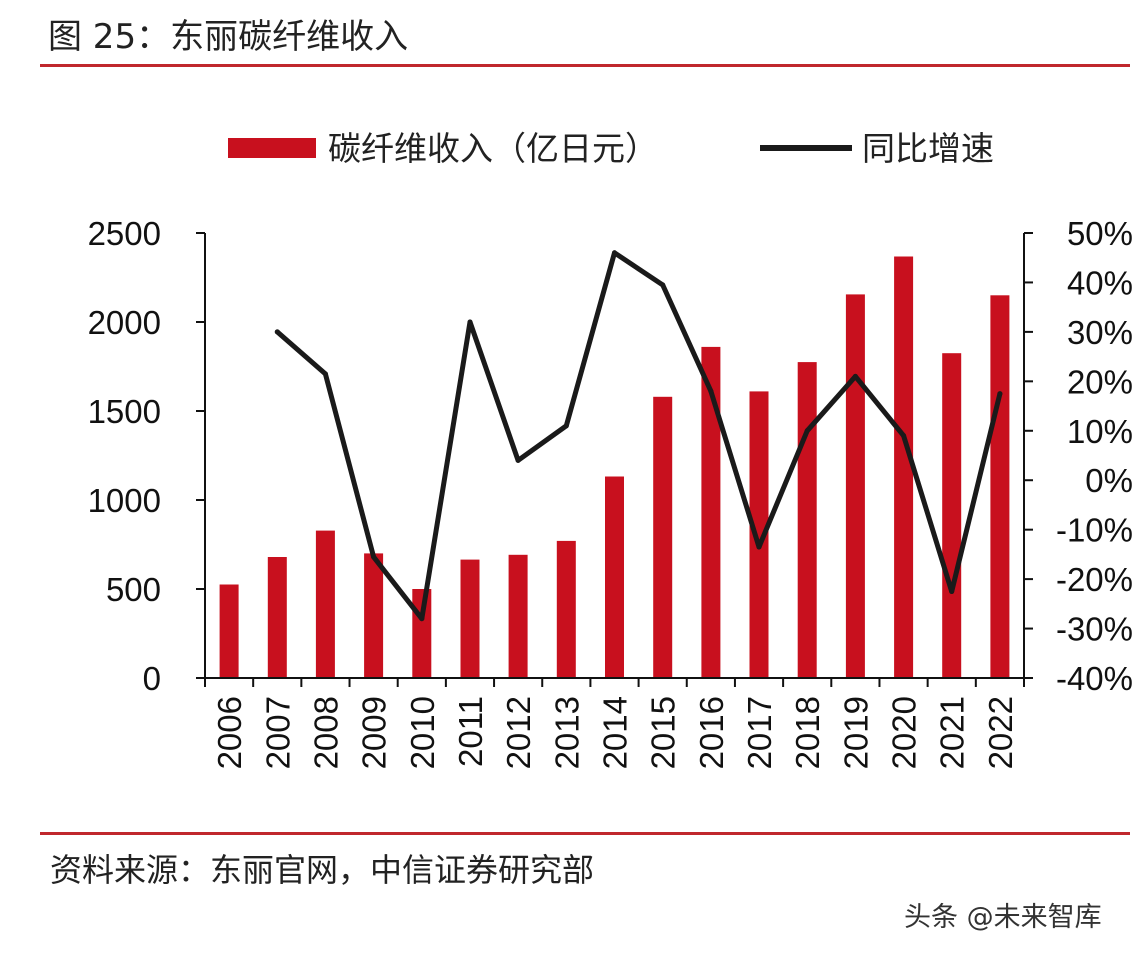  Describe the element at coordinates (374, 557) in the screenshot. I see `growth-point-2009` at that location.